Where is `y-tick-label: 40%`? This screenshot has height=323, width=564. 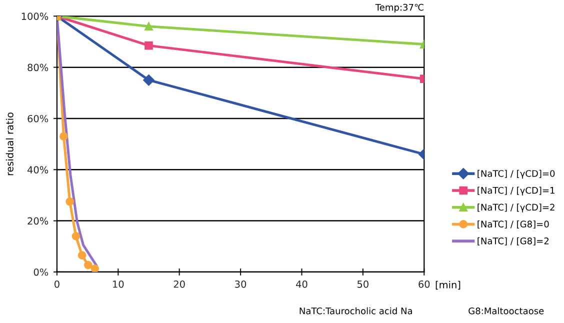
y-tick-label: 40% is located at coordinates (37, 170).